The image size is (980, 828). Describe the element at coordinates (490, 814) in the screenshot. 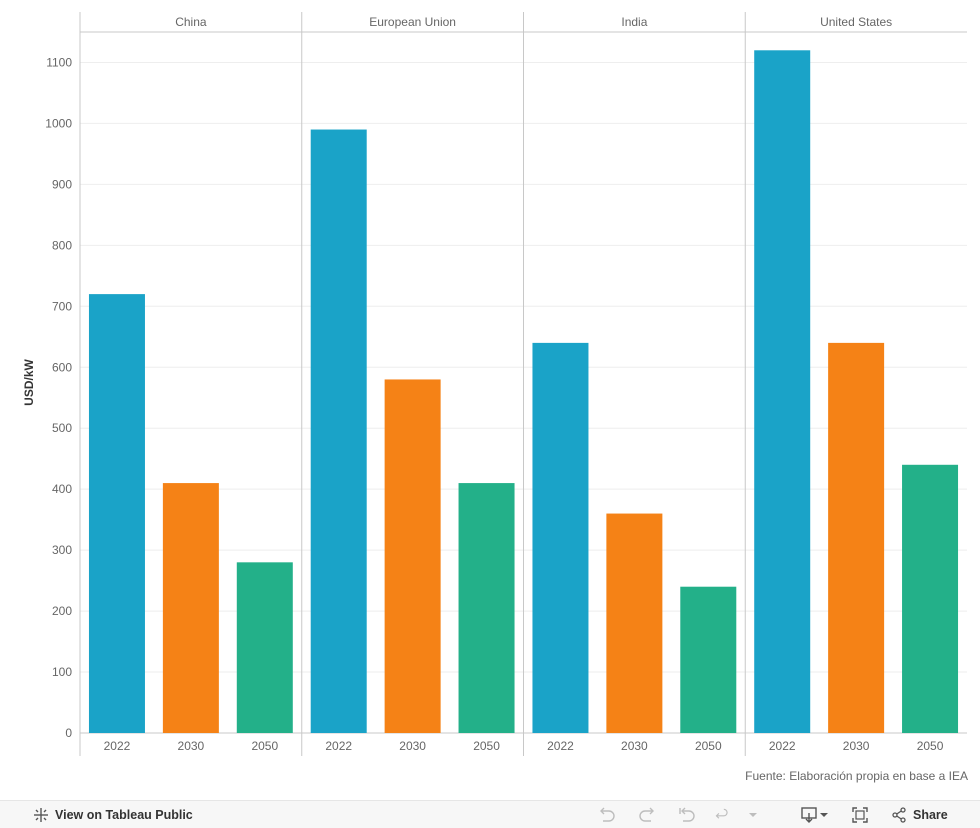

I see `tableau-toolbar: View on Tableau Public` at that location.